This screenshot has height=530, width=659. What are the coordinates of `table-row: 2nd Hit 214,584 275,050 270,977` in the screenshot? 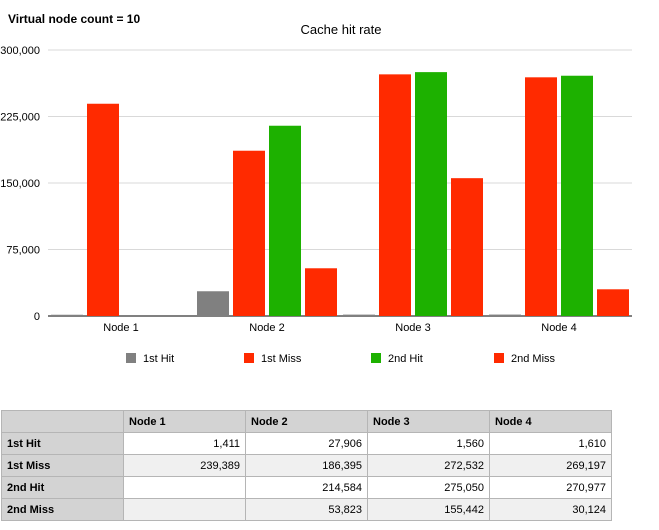 It's located at (306, 487).